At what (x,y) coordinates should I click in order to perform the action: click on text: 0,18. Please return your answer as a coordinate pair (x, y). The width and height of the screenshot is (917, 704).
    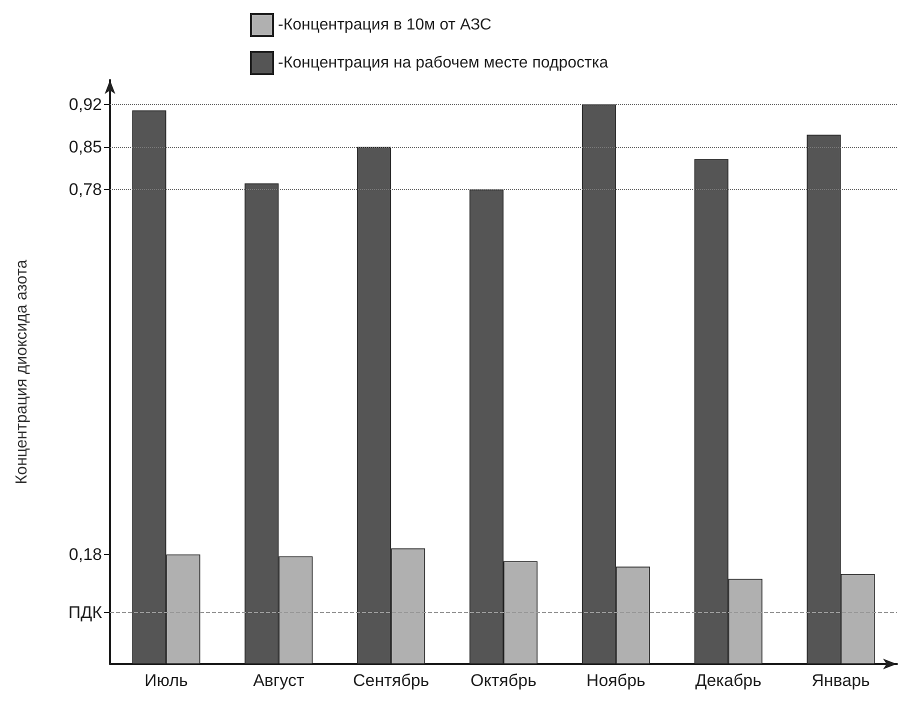
    Looking at the image, I should click on (85, 554).